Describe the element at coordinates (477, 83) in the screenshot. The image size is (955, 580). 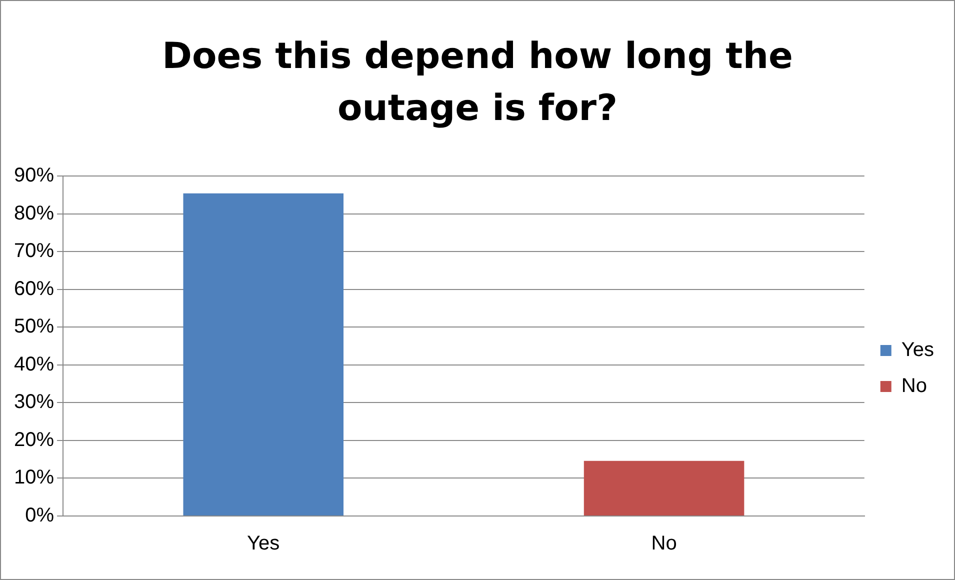
I see `chart-title: Does this depend how long the outage is for?` at that location.